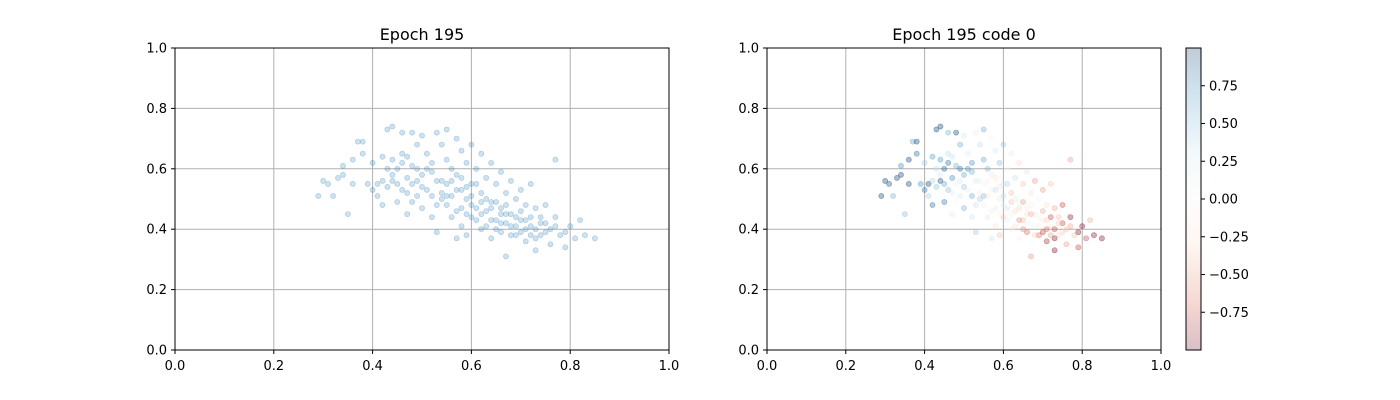 The image size is (1400, 400). Describe the element at coordinates (156, 351) in the screenshot. I see `y-tick-label: 0.0` at that location.